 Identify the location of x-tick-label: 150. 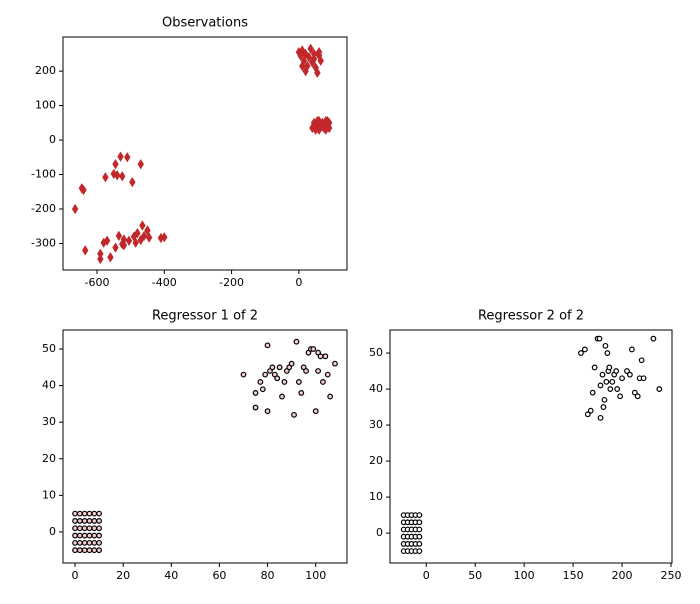
(573, 575).